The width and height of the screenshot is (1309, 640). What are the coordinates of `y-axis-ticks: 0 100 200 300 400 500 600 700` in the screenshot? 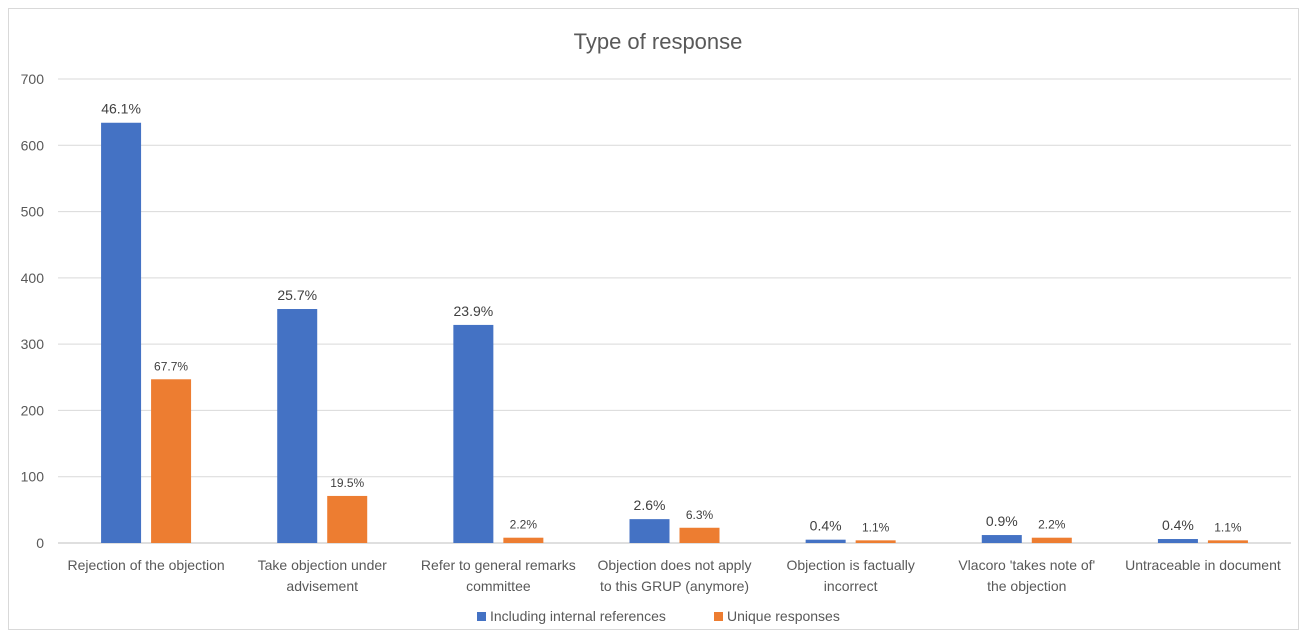 It's located at (33, 311).